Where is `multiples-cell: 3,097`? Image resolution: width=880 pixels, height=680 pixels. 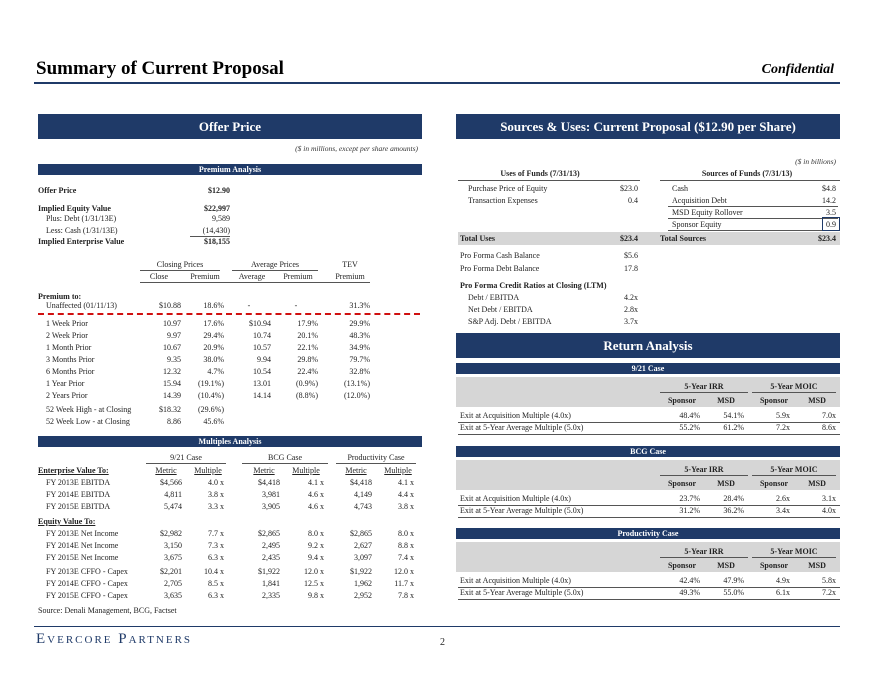
multiples-cell: 3,097 is located at coordinates (363, 557).